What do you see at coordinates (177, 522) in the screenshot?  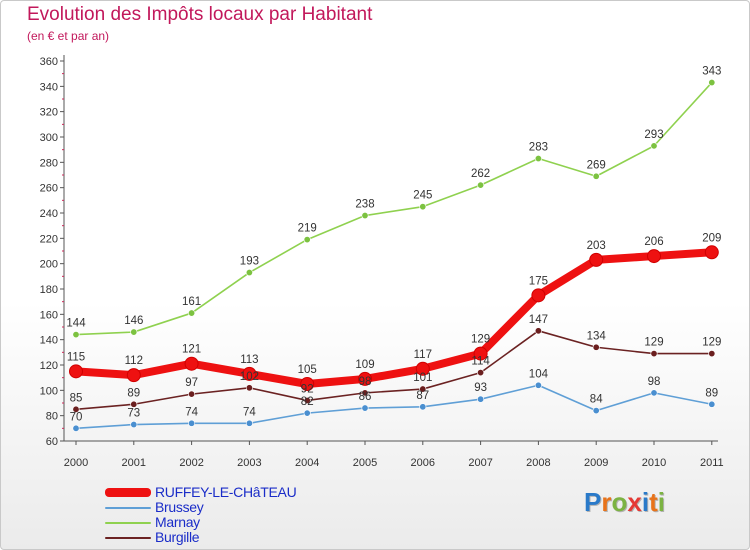 I see `legend-label: Marnay` at bounding box center [177, 522].